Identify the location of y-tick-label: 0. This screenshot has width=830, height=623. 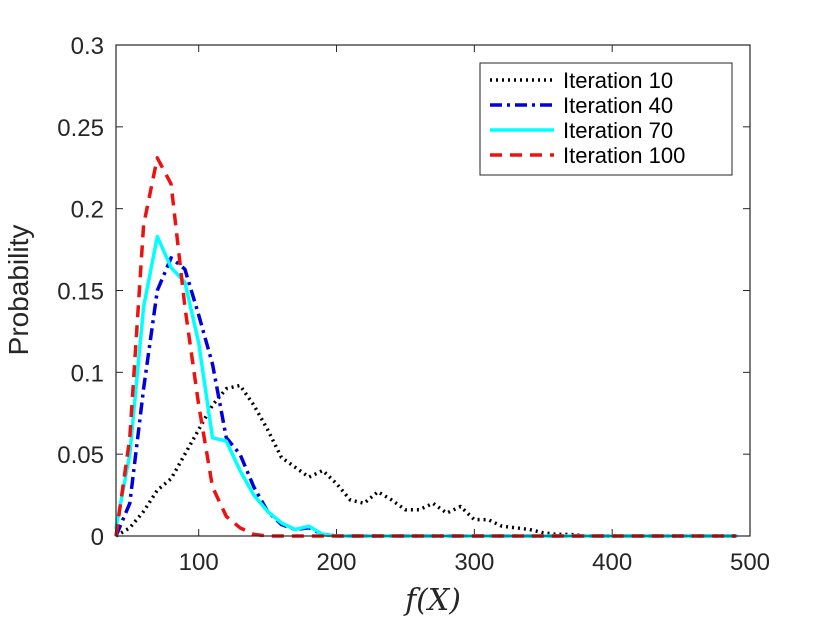
(97, 537).